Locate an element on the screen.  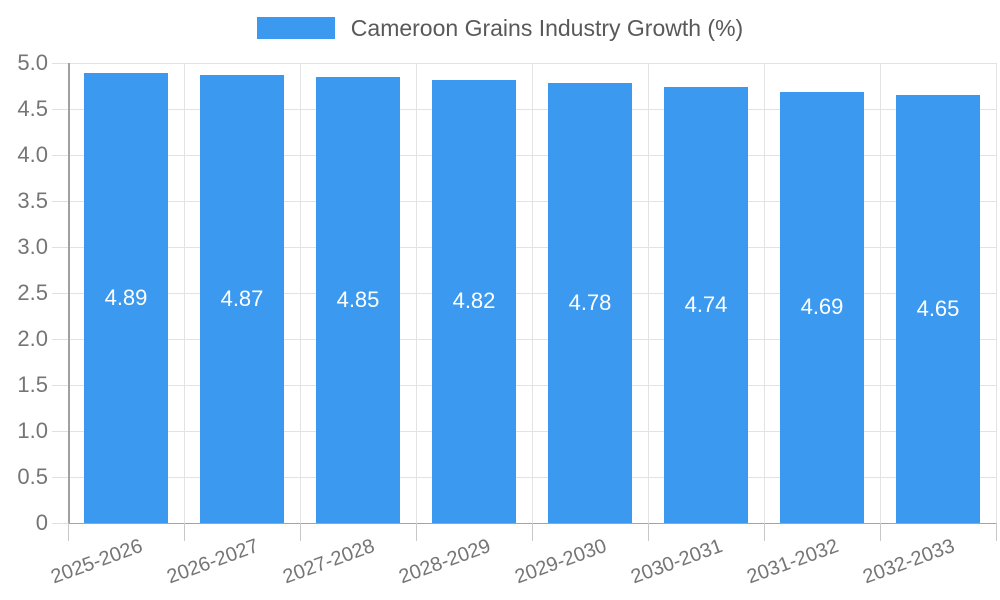
y-axis-tick-label: 1.5 is located at coordinates (32, 384).